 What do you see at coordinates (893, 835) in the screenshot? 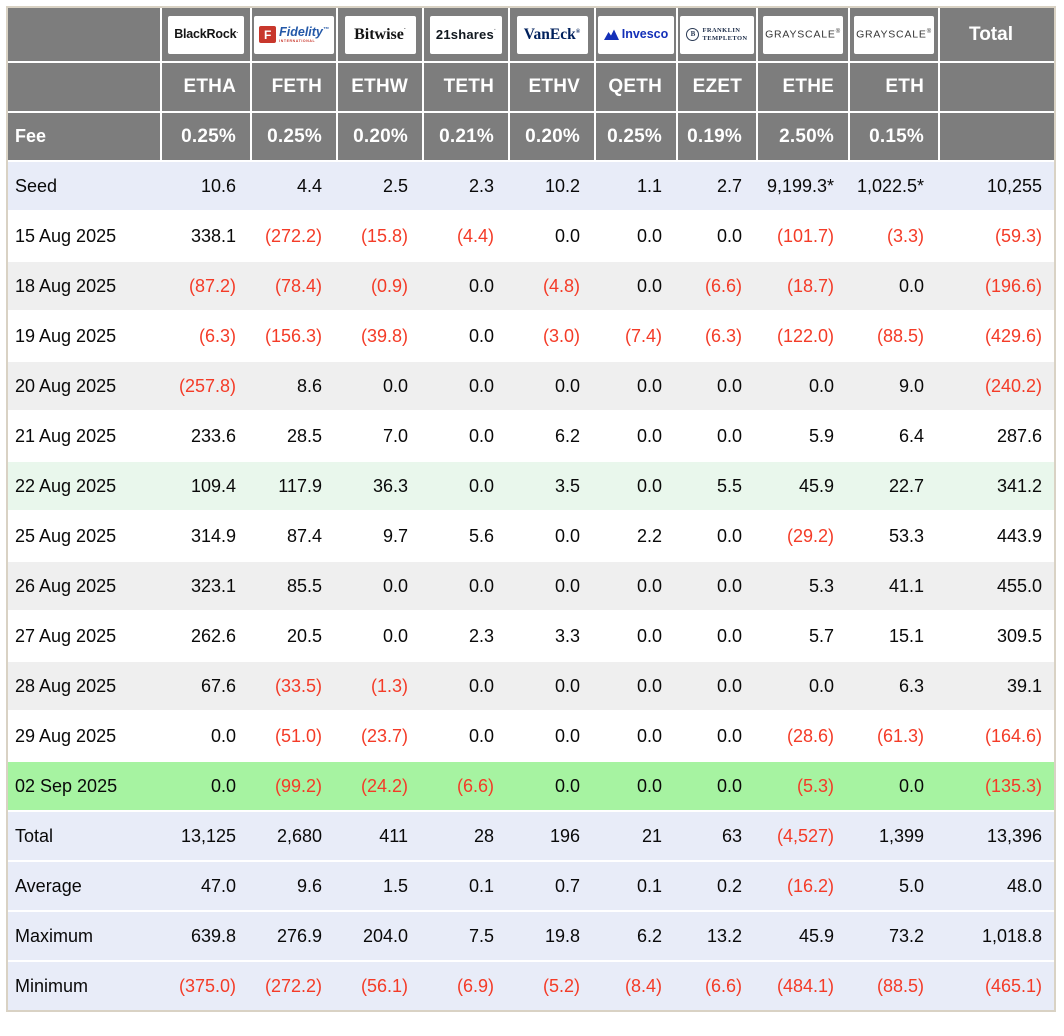
I see `flow-value: 1,399` at bounding box center [893, 835].